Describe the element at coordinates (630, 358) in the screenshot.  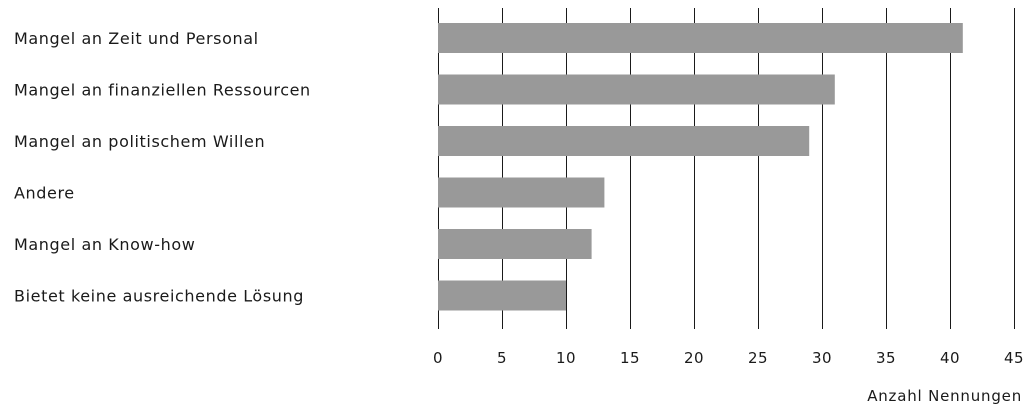
I see `x-tick-label-15: 15` at that location.